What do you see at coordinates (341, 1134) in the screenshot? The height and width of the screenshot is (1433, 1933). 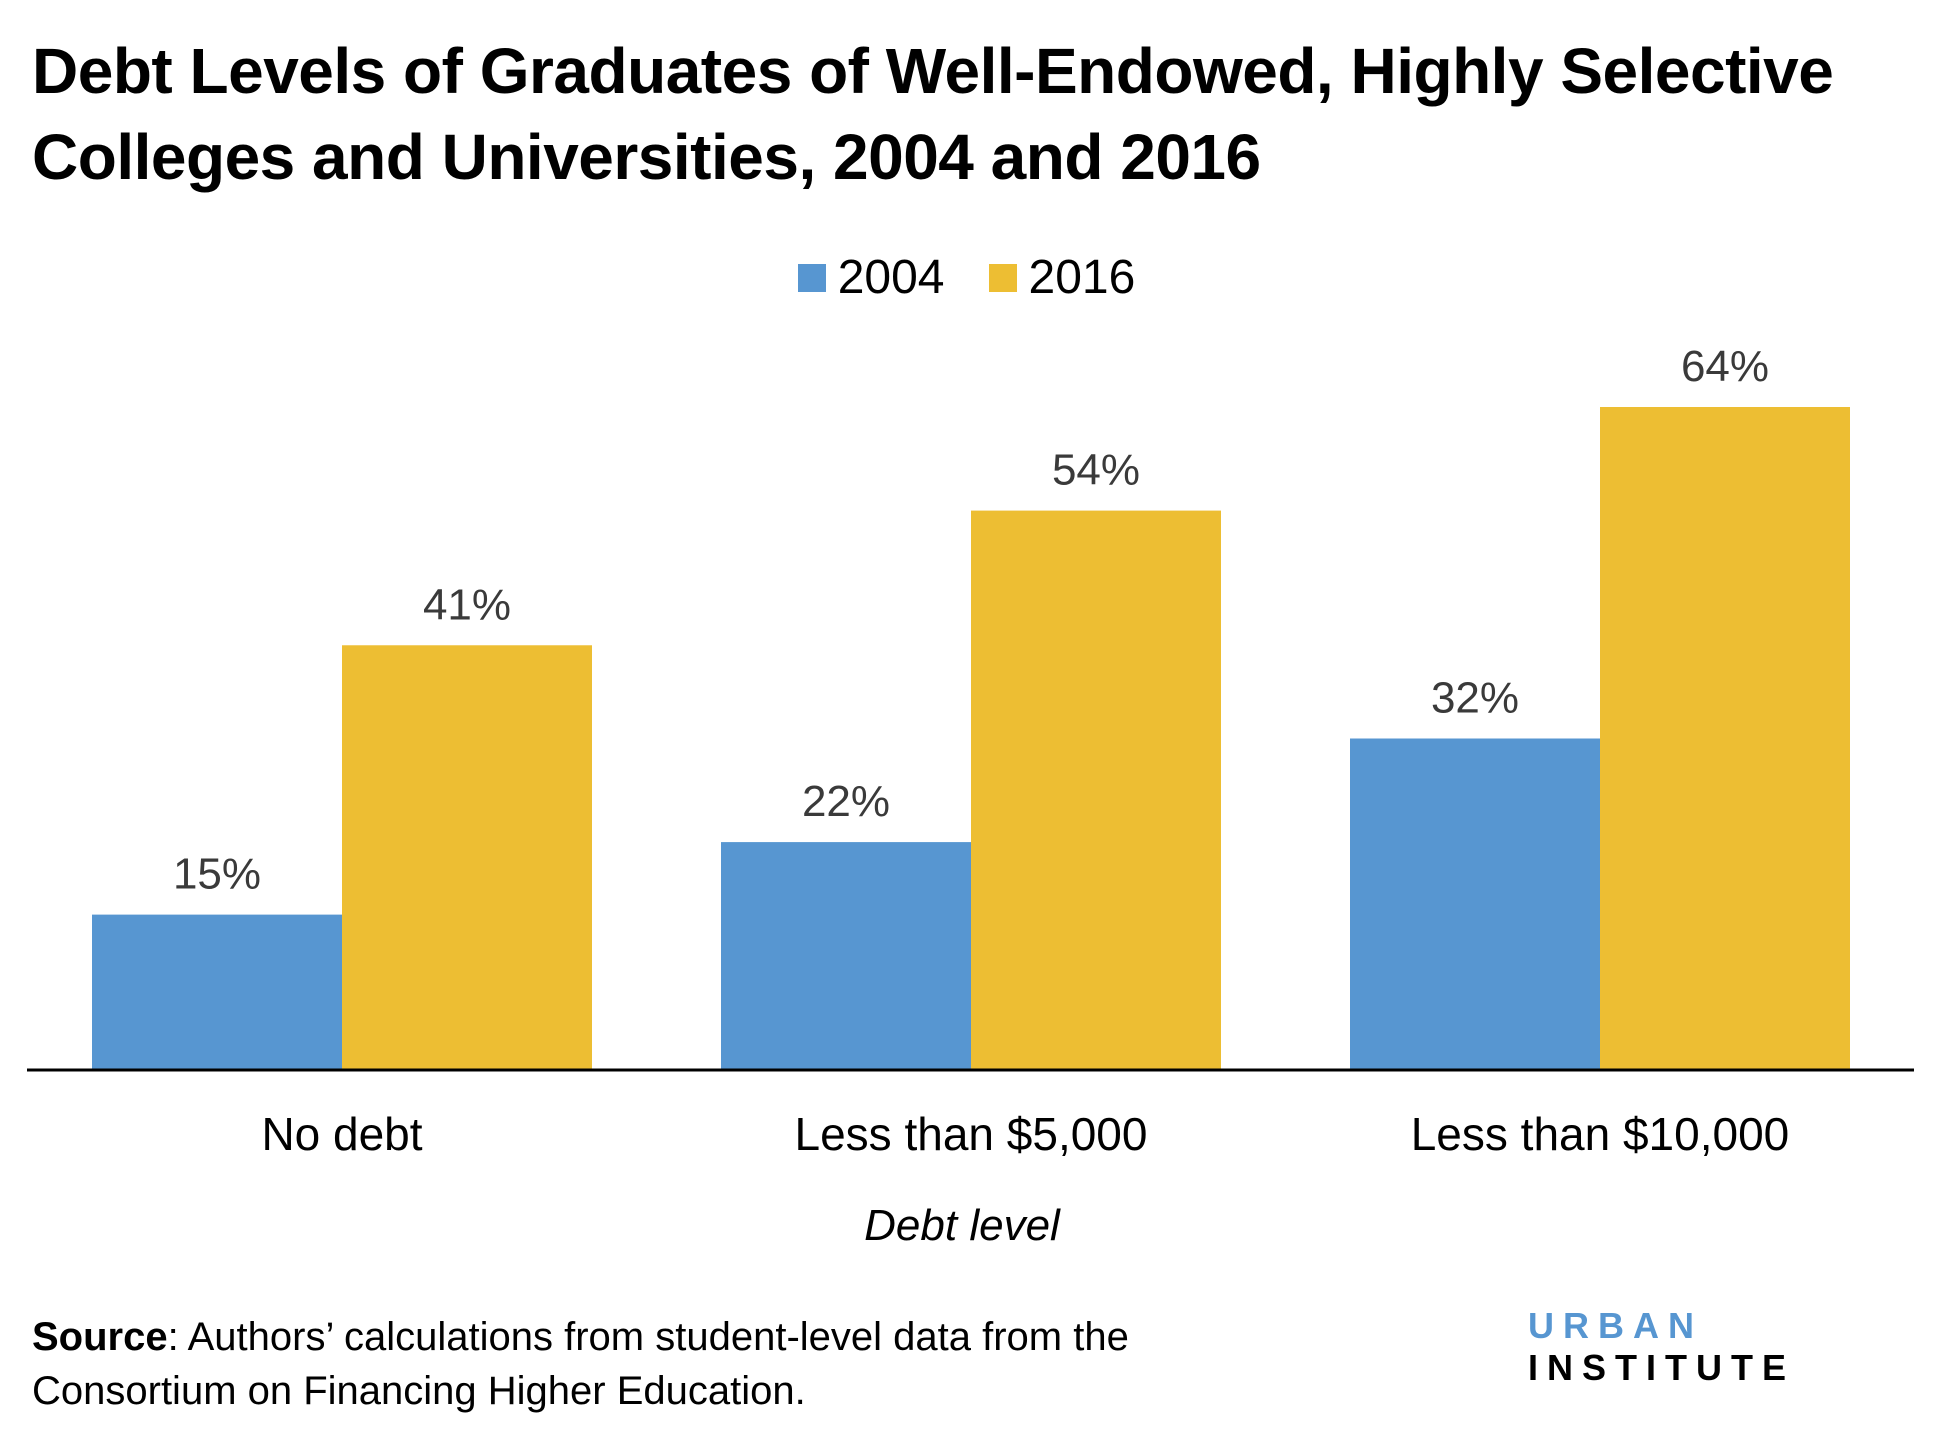 I see `x-tick-label: No debt` at bounding box center [341, 1134].